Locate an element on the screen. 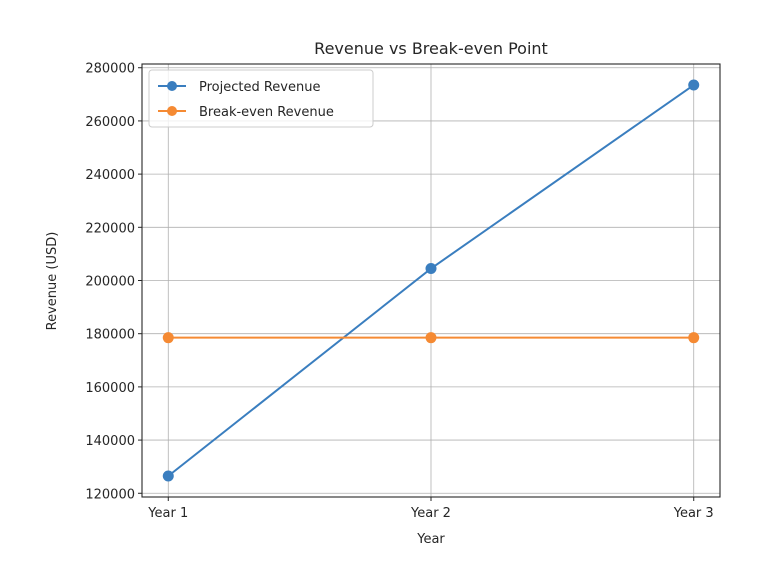 This screenshot has height=580, width=772. legend-item-break-even: Break-even Revenue is located at coordinates (246, 112).